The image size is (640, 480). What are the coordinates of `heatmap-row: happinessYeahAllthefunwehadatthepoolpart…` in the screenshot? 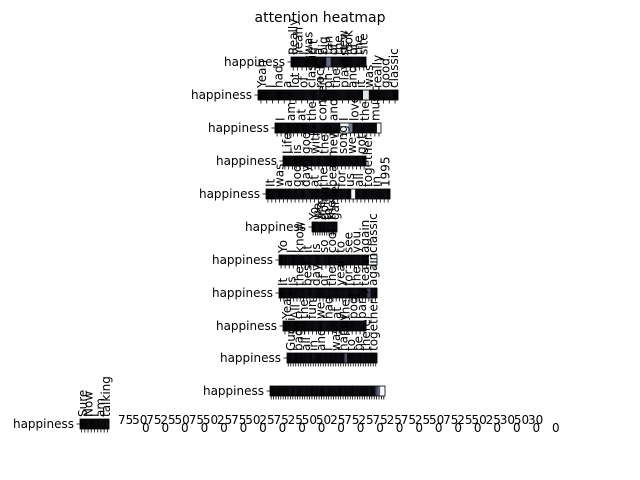 It's located at (292, 311).